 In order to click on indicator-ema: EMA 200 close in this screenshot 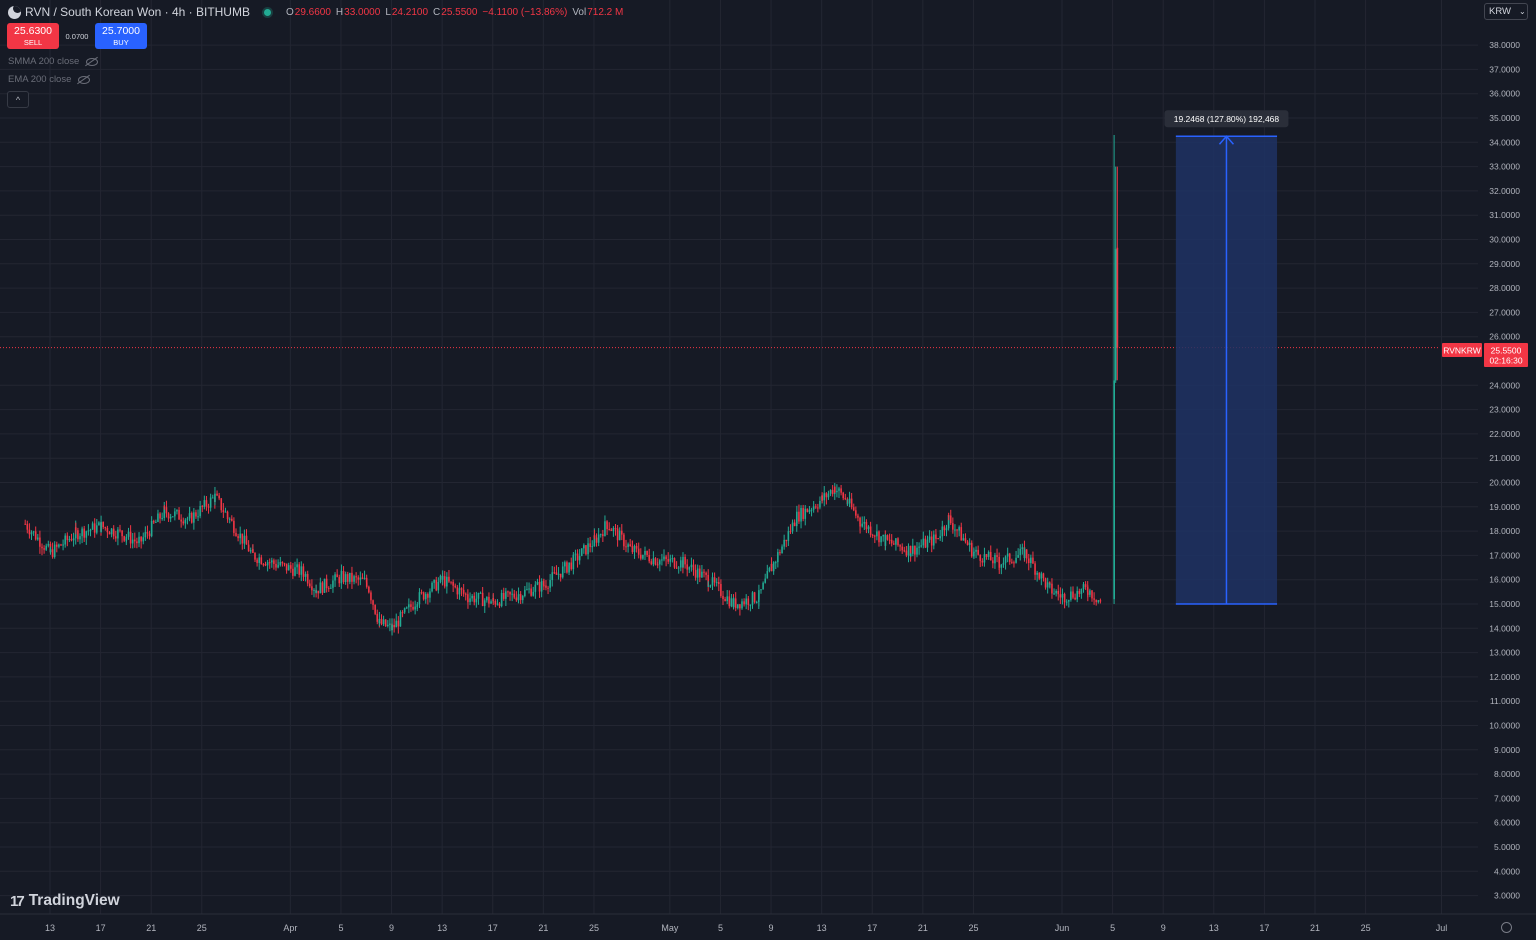, I will do `click(49, 79)`.